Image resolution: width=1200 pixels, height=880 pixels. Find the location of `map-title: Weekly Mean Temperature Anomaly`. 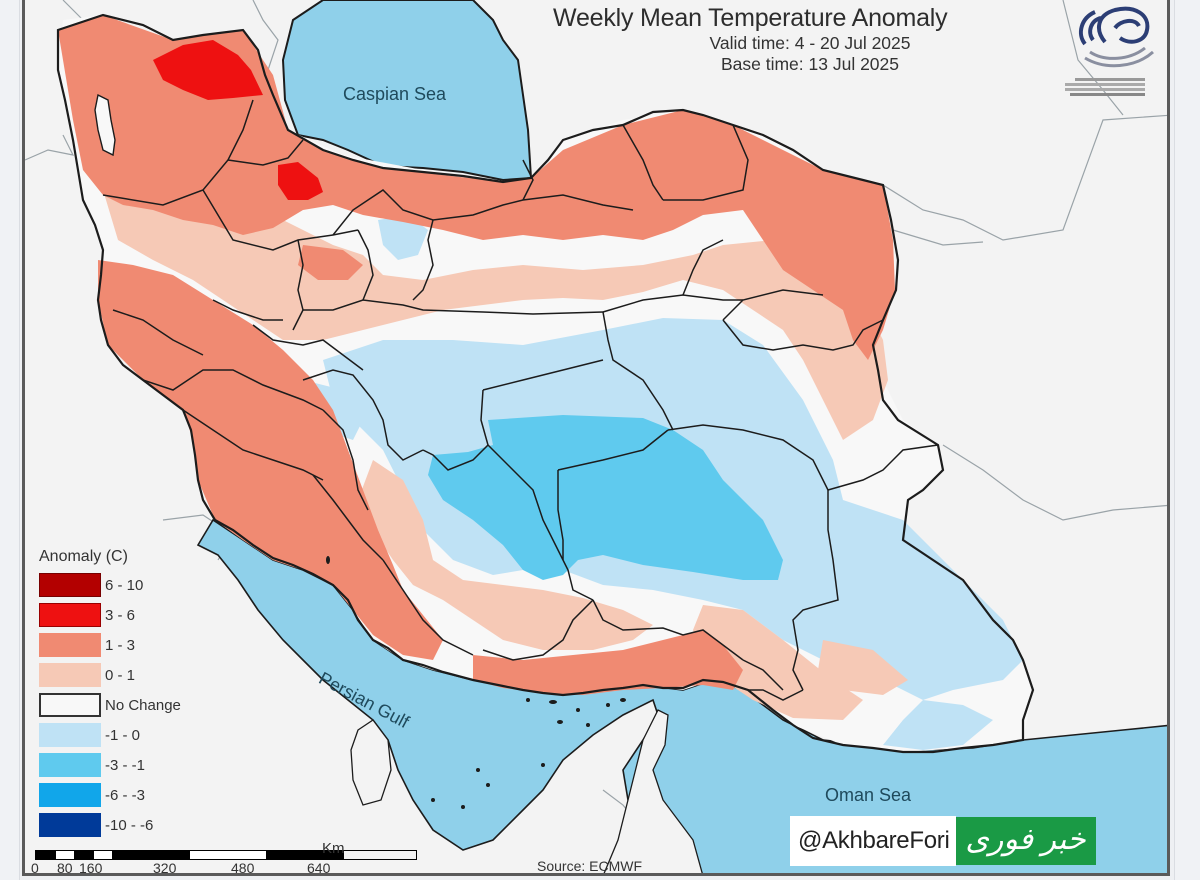

map-title: Weekly Mean Temperature Anomaly is located at coordinates (750, 18).